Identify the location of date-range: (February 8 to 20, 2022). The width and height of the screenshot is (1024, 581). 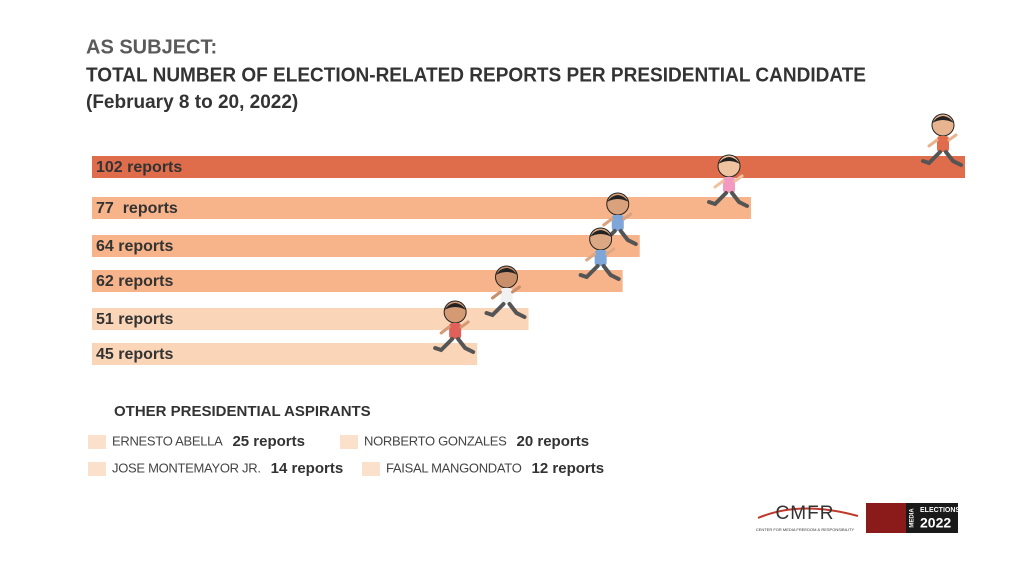
(192, 102).